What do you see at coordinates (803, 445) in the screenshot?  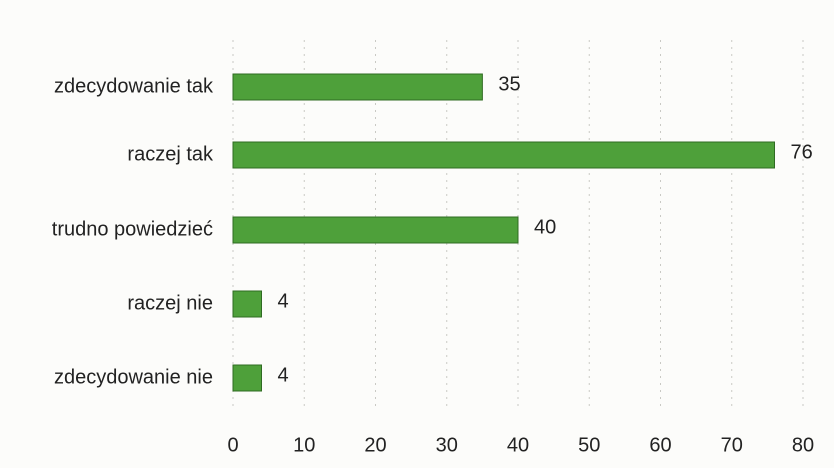 I see `x-tick-label: 80` at bounding box center [803, 445].